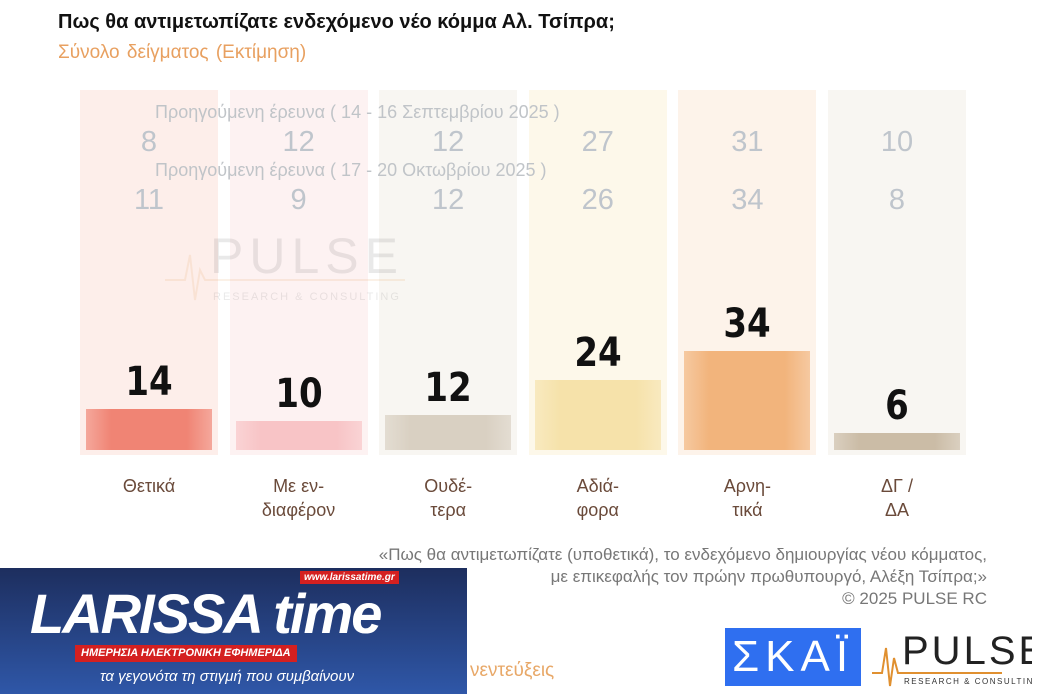  I want to click on previous-value: 31, so click(747, 142).